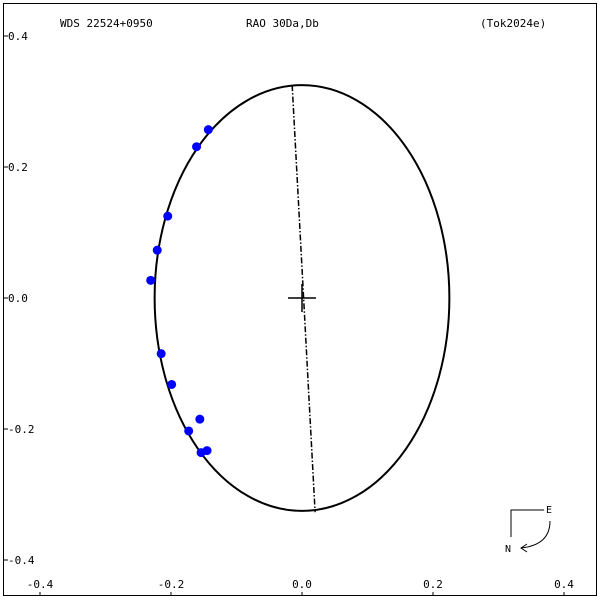 The width and height of the screenshot is (600, 600). I want to click on y-tick-label: -0.4, so click(21, 560).